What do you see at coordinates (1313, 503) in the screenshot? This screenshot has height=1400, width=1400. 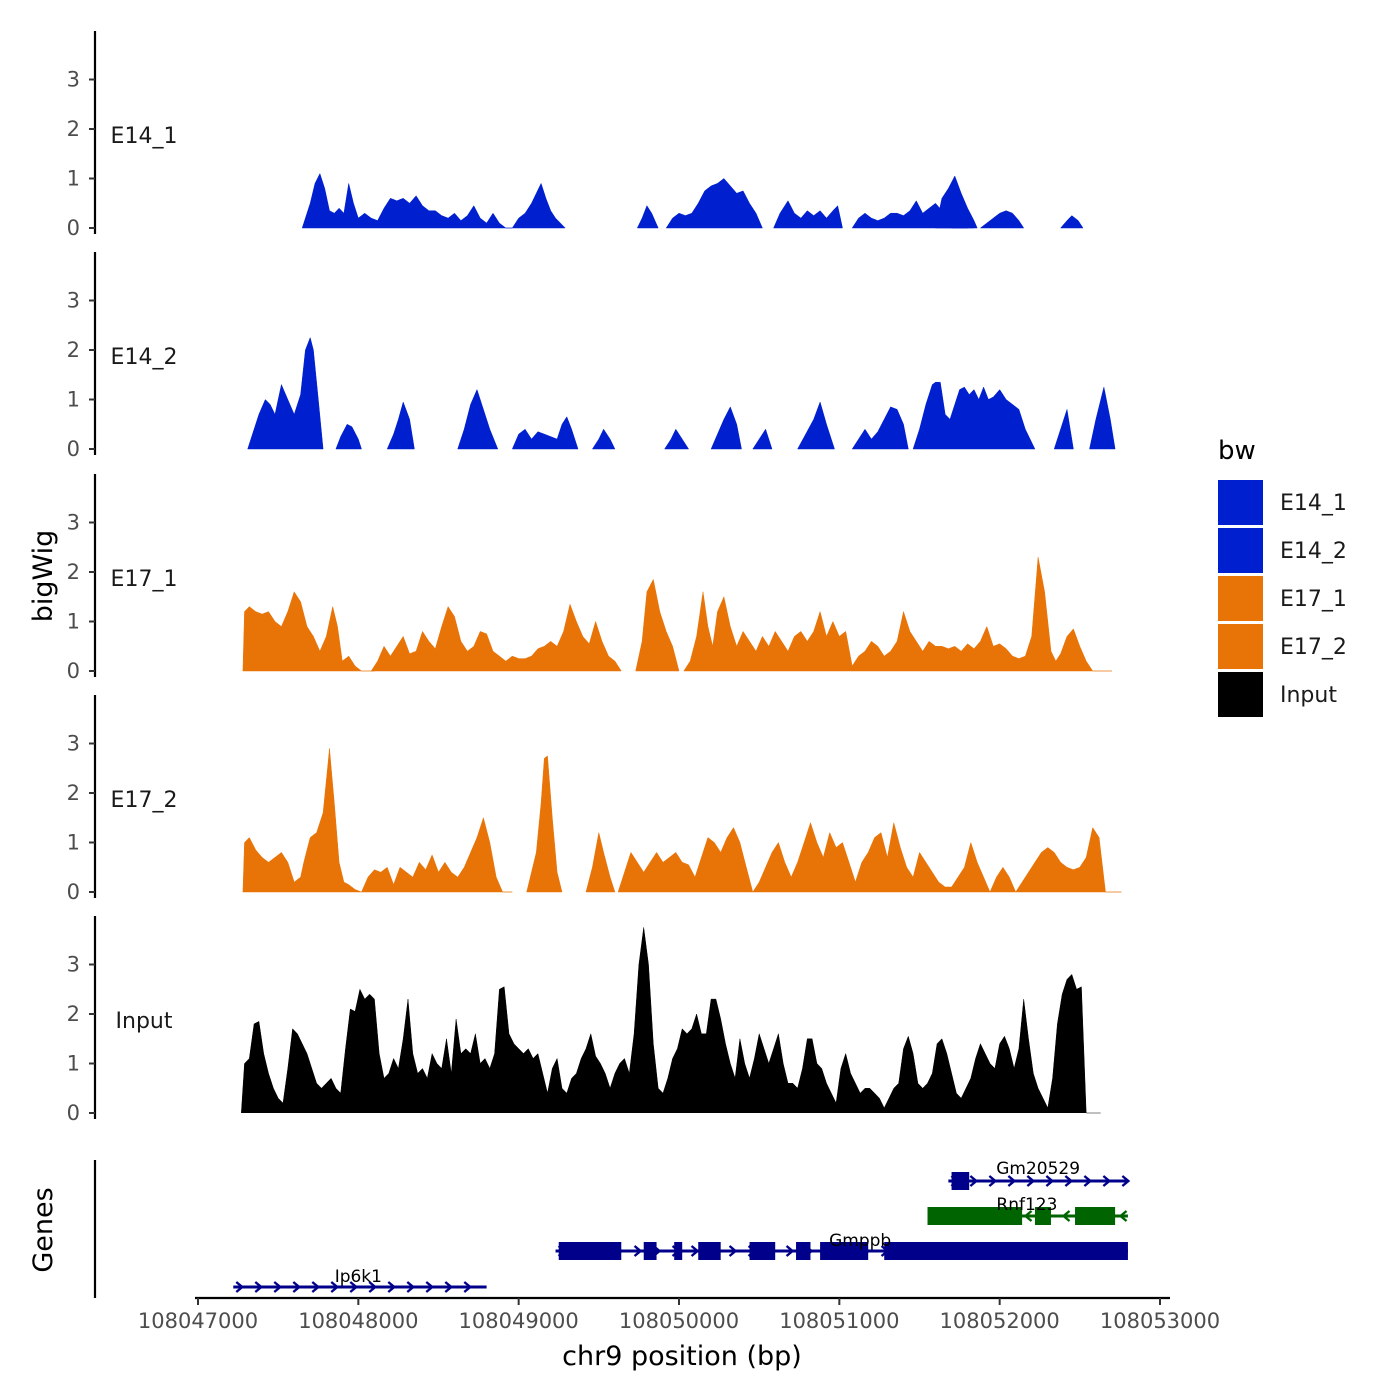 I see `legend-label: E14_1` at bounding box center [1313, 503].